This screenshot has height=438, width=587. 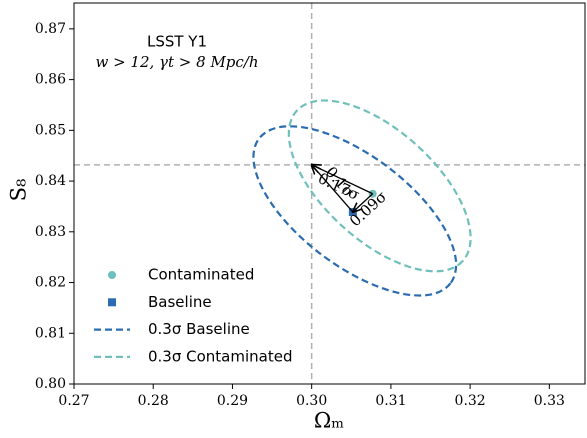 What do you see at coordinates (176, 62) in the screenshot?
I see `chart-subtitle: w > 12, γt > 8 Mpc/h` at bounding box center [176, 62].